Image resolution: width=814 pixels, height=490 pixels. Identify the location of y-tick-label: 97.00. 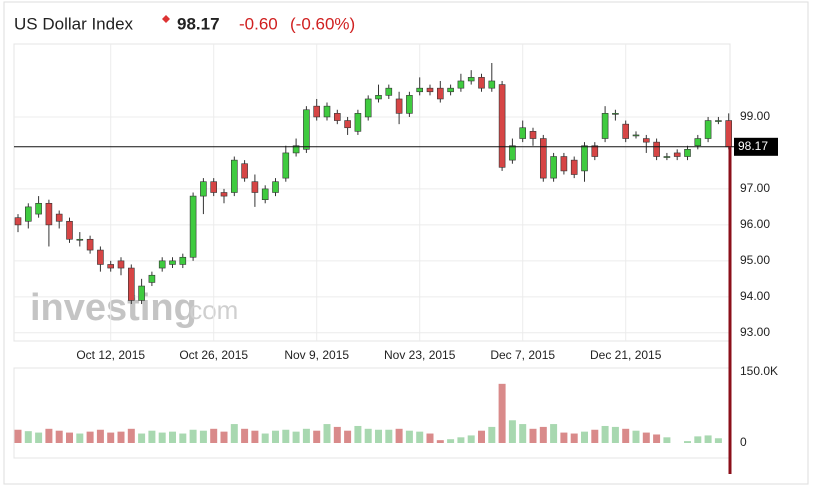
(755, 188).